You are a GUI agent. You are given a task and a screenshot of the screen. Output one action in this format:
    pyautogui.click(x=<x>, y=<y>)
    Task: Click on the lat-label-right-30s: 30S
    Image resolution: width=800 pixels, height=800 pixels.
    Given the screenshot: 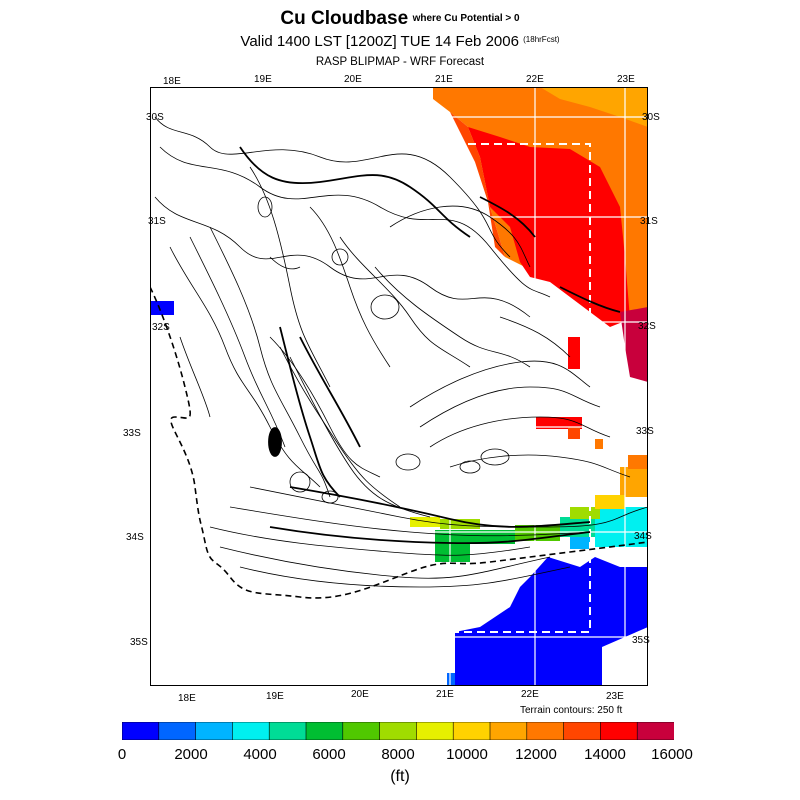 What is the action you would take?
    pyautogui.click(x=651, y=117)
    